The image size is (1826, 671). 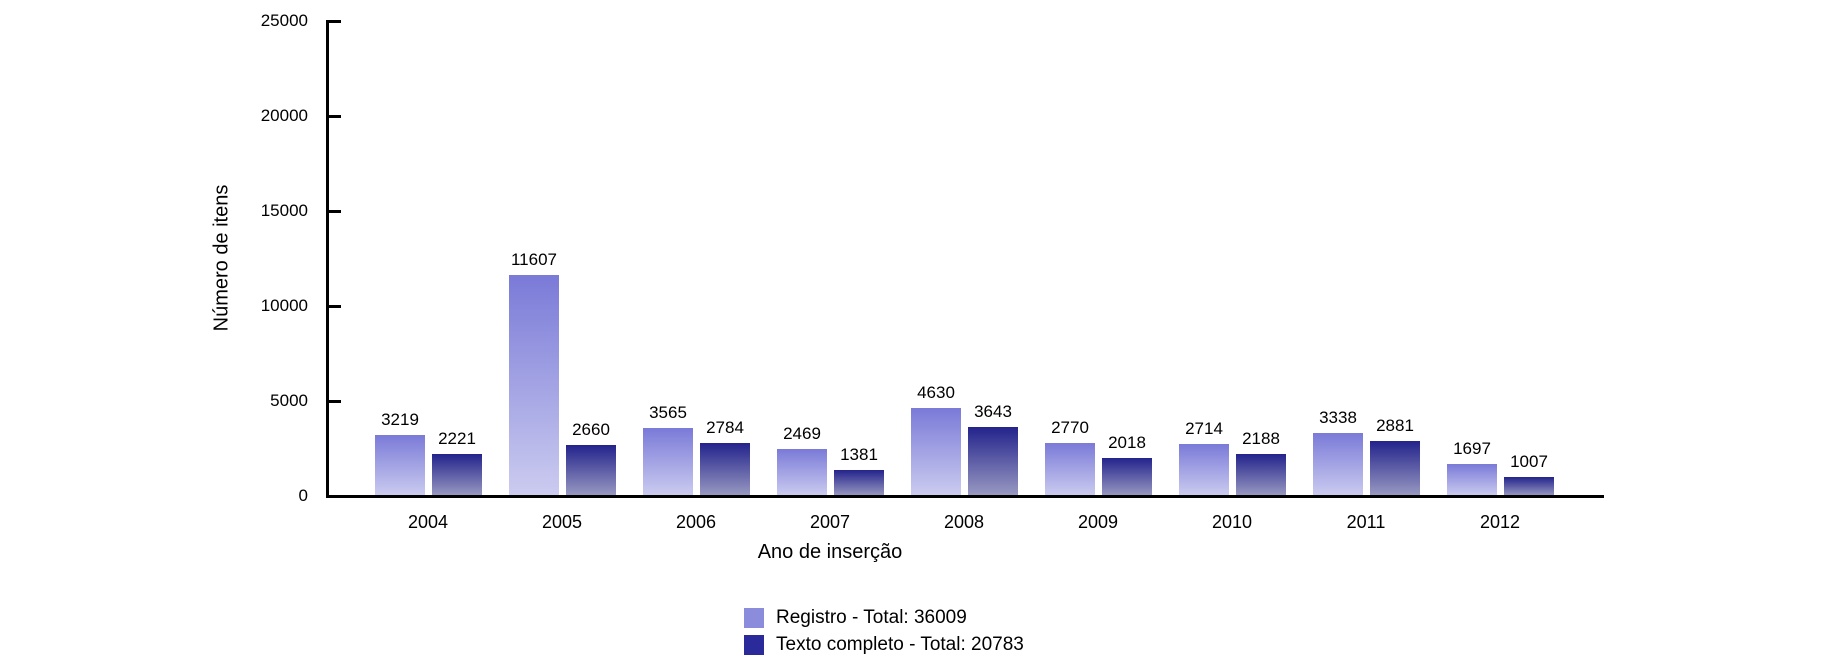 What do you see at coordinates (859, 482) in the screenshot?
I see `bar-texto-completo-2007` at bounding box center [859, 482].